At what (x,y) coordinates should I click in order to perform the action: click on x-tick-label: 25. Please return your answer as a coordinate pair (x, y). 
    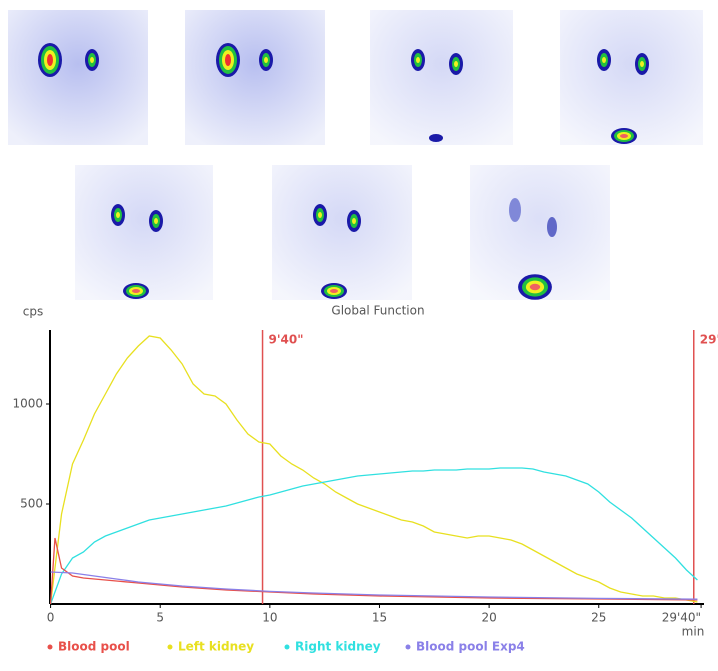
    Looking at the image, I should click on (598, 618).